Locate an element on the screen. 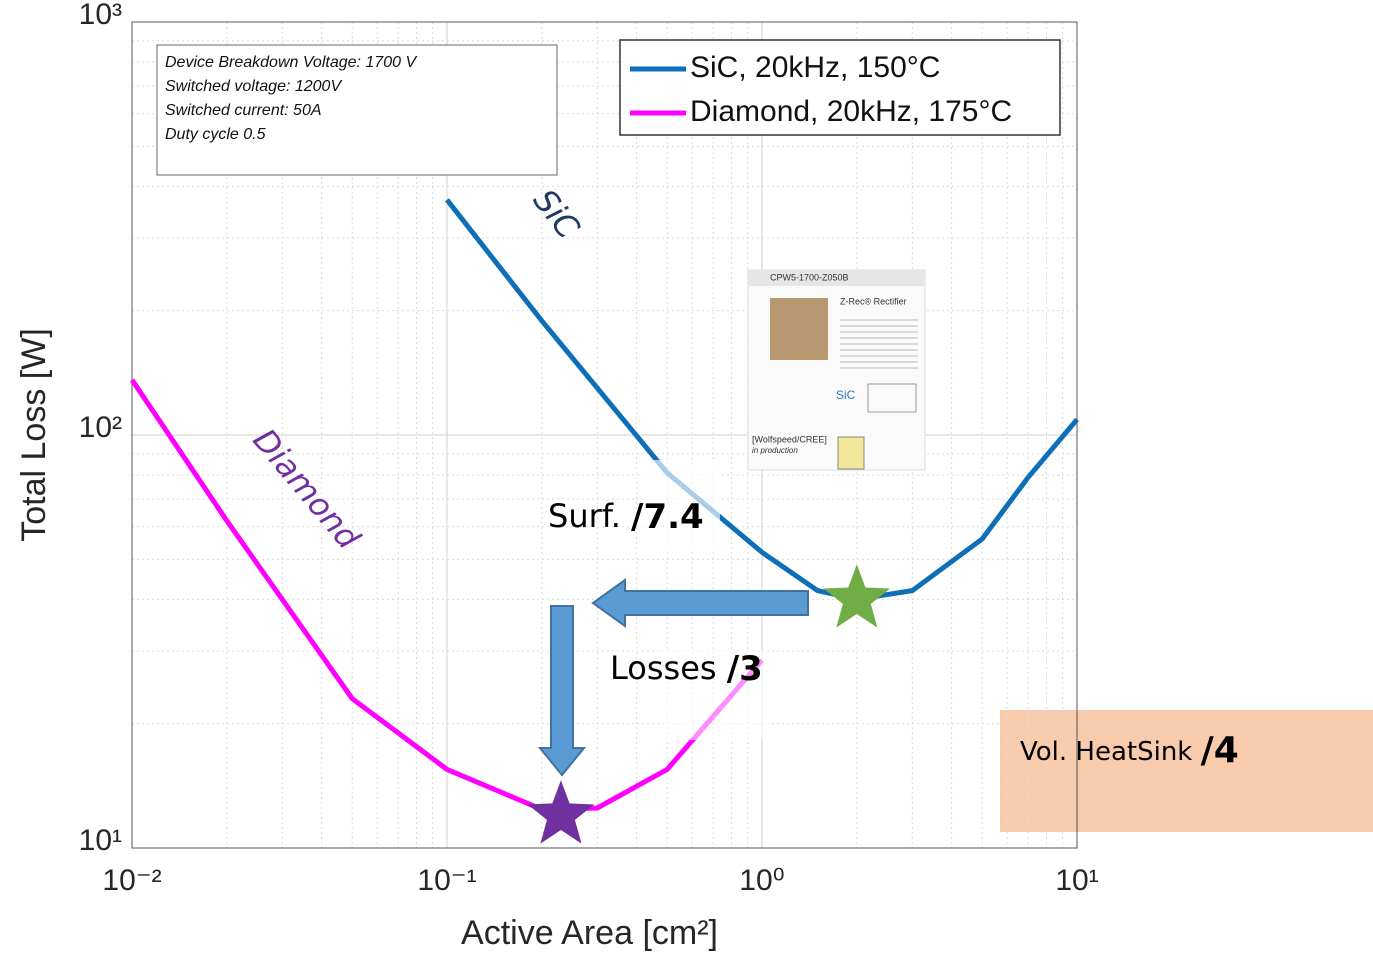 This screenshot has width=1373, height=958. annotation-emph: /3 is located at coordinates (745, 669).